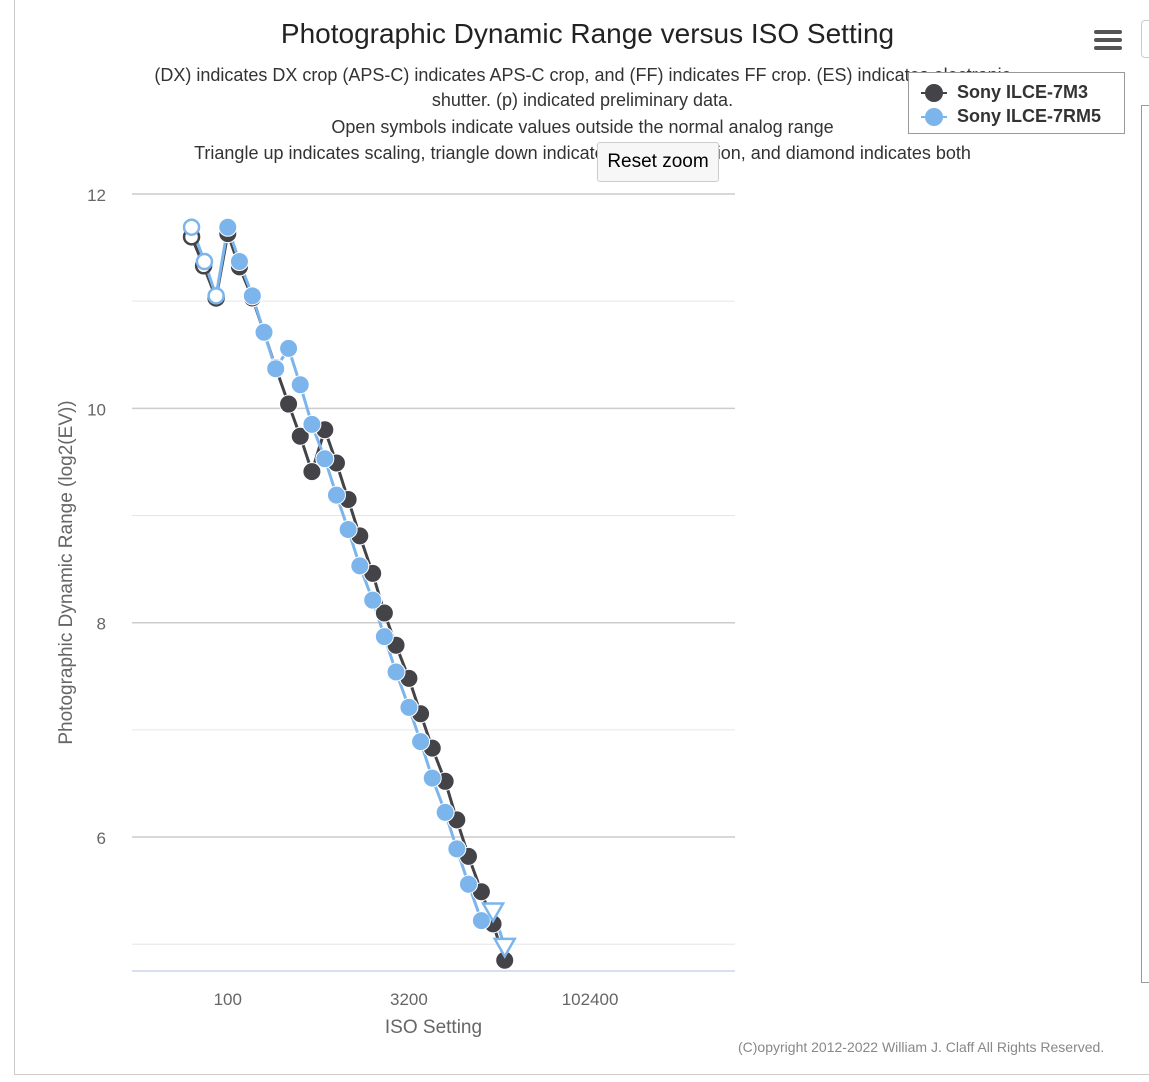 This screenshot has width=1149, height=1082. What do you see at coordinates (66, 572) in the screenshot?
I see `y-axis-title: Photographic Dynamic Range (log2(EV))` at bounding box center [66, 572].